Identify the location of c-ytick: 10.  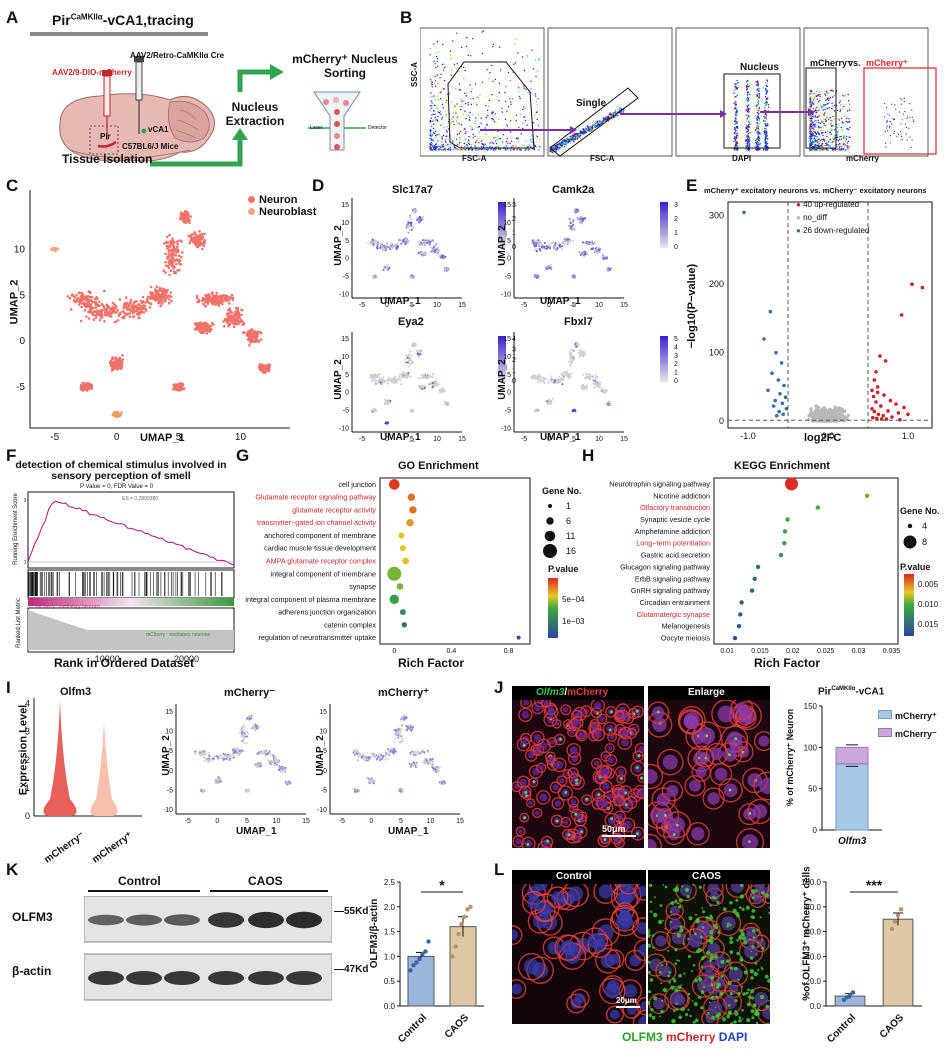
(20, 250).